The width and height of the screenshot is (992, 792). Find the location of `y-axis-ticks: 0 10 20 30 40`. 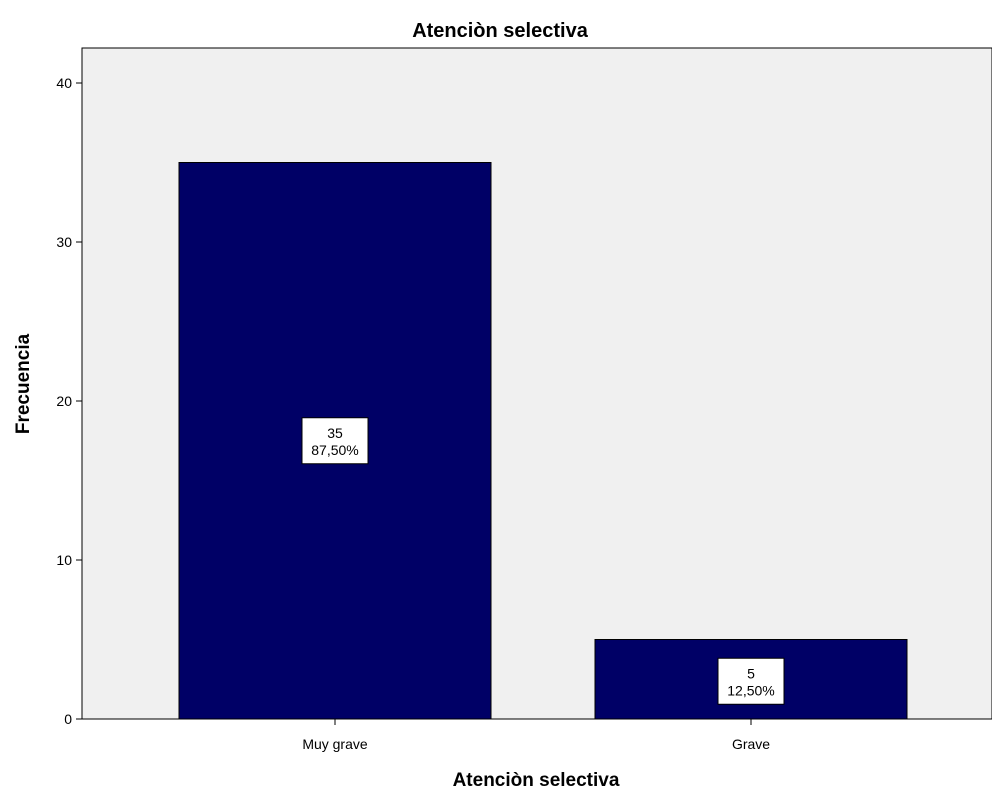

y-axis-ticks: 0 10 20 30 40 is located at coordinates (69, 401).